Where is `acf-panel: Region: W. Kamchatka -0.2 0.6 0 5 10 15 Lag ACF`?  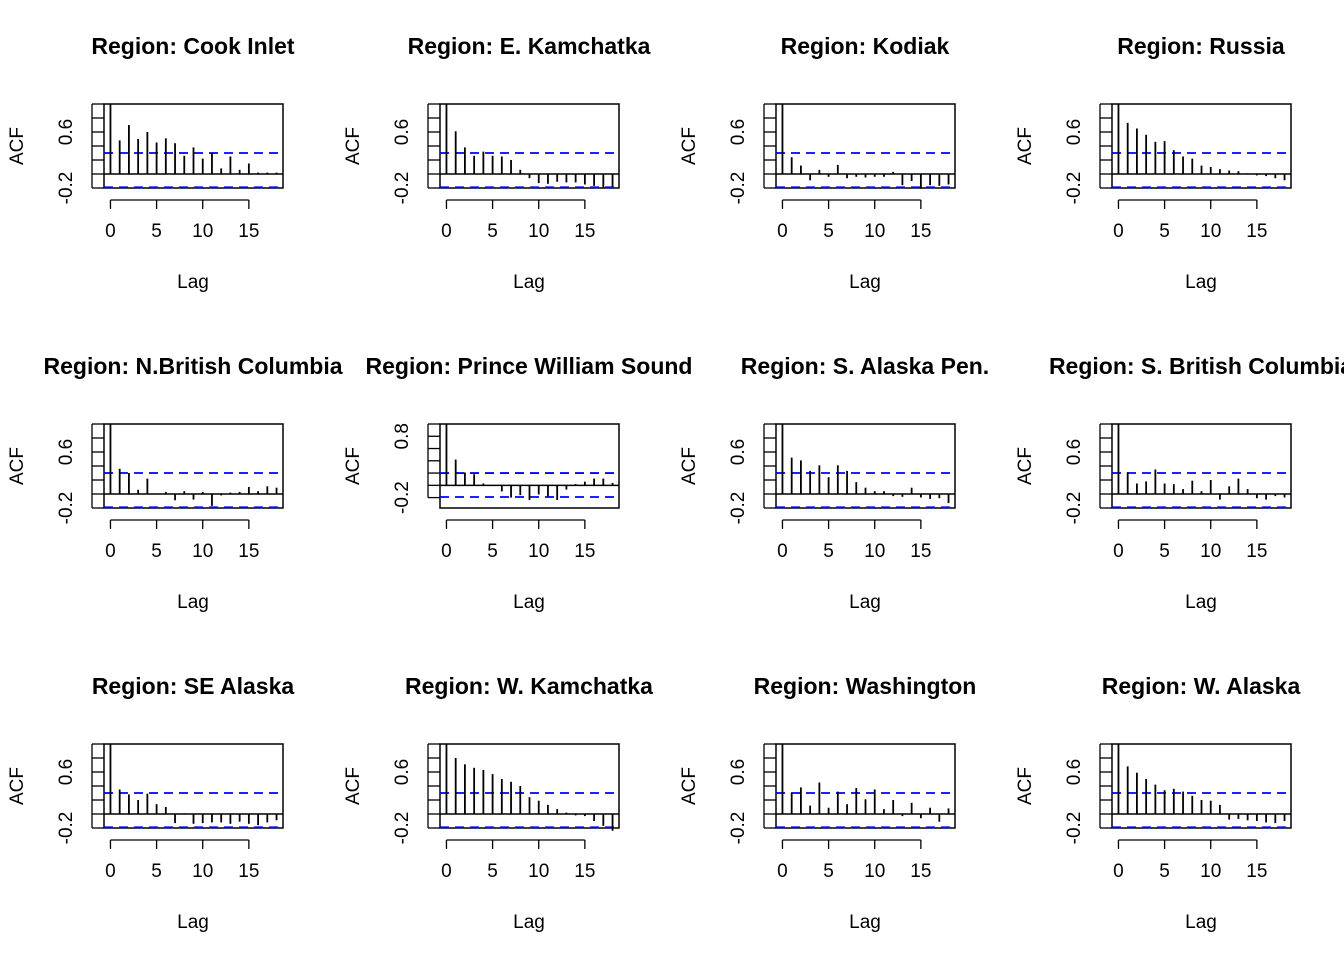
acf-panel: Region: W. Kamchatka -0.2 0.6 0 5 10 15 Lag ACF is located at coordinates (498, 803).